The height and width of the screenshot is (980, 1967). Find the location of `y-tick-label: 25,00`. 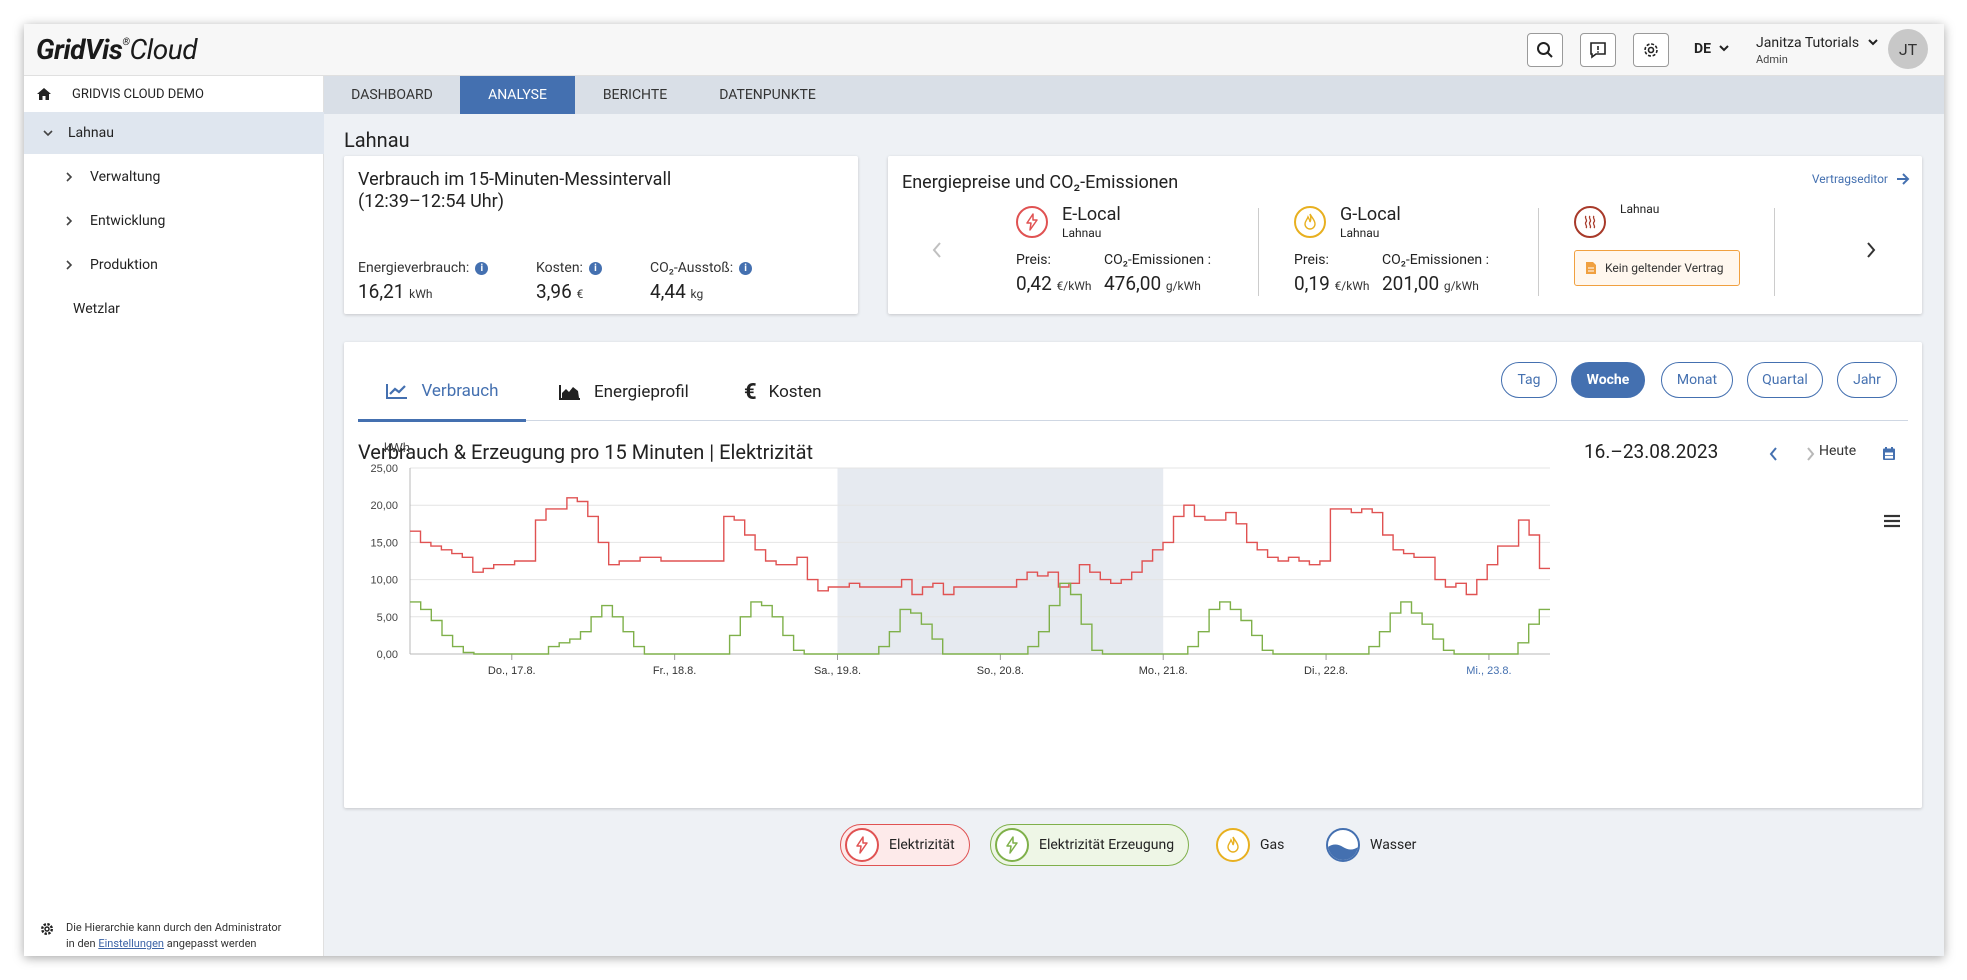

y-tick-label: 25,00 is located at coordinates (384, 469).